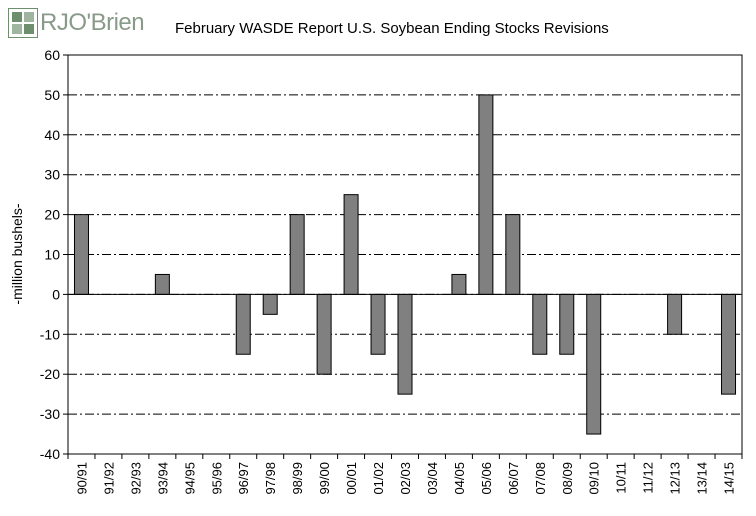  What do you see at coordinates (81, 478) in the screenshot?
I see `x-tick-label: 90/91` at bounding box center [81, 478].